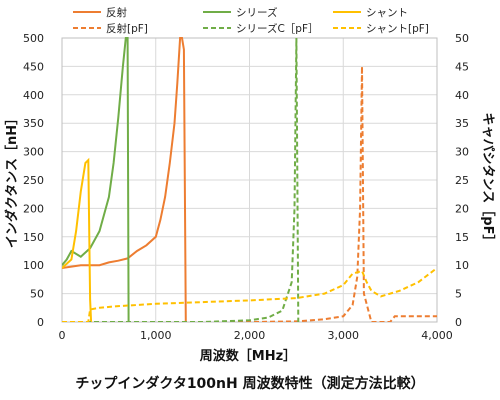 The width and height of the screenshot is (500, 400). Describe the element at coordinates (462, 95) in the screenshot. I see `y-right-tick-label: 40` at that location.